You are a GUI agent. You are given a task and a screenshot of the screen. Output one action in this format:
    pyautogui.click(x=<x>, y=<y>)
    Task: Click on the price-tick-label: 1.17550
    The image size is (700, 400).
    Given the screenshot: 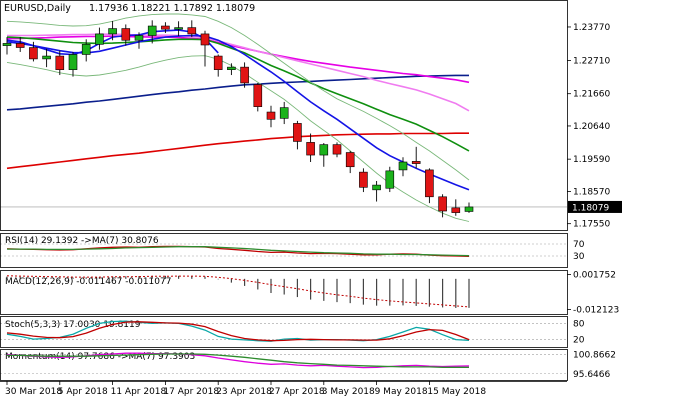 What is the action you would take?
    pyautogui.click(x=591, y=225)
    